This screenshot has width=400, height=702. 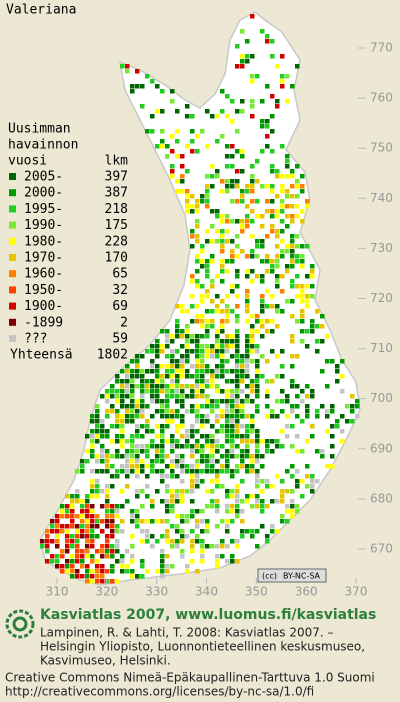 What do you see at coordinates (381, 98) in the screenshot?
I see `y-tick-label: 760` at bounding box center [381, 98].